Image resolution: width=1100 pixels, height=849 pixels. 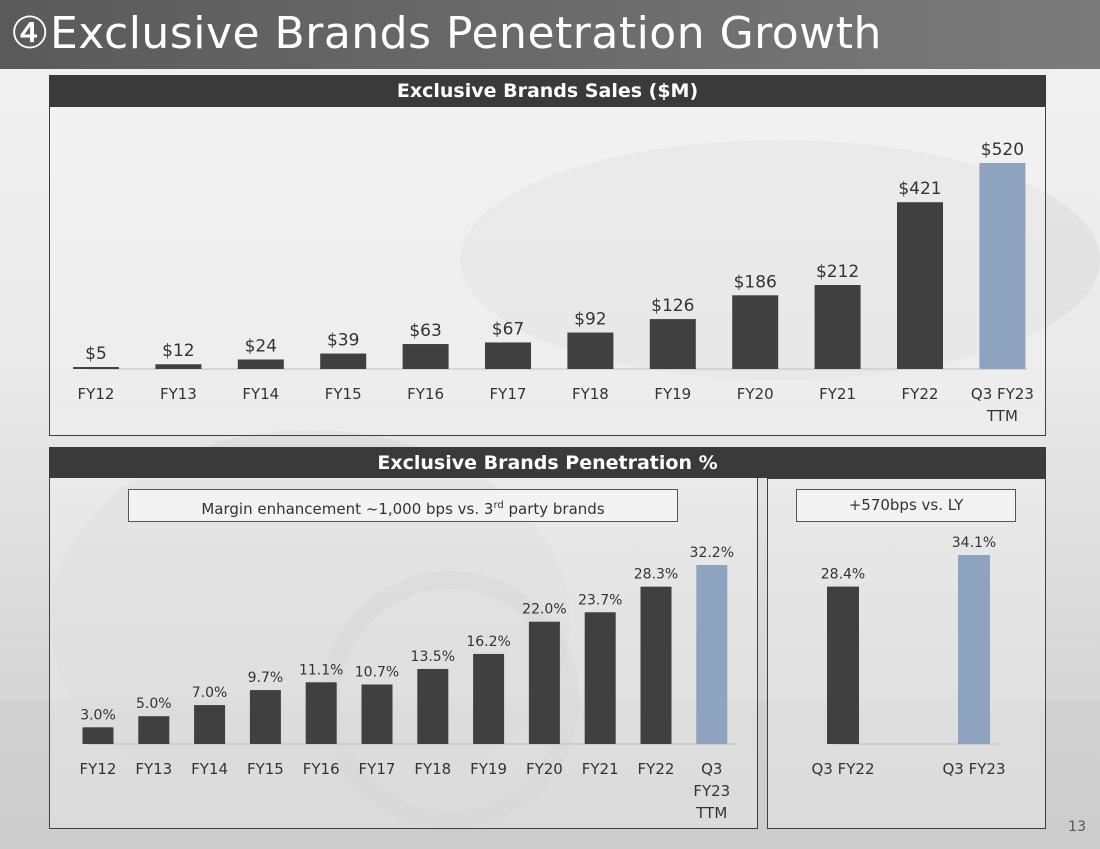 What do you see at coordinates (906, 505) in the screenshot?
I see `bps-callout: +570bps vs. LY` at bounding box center [906, 505].